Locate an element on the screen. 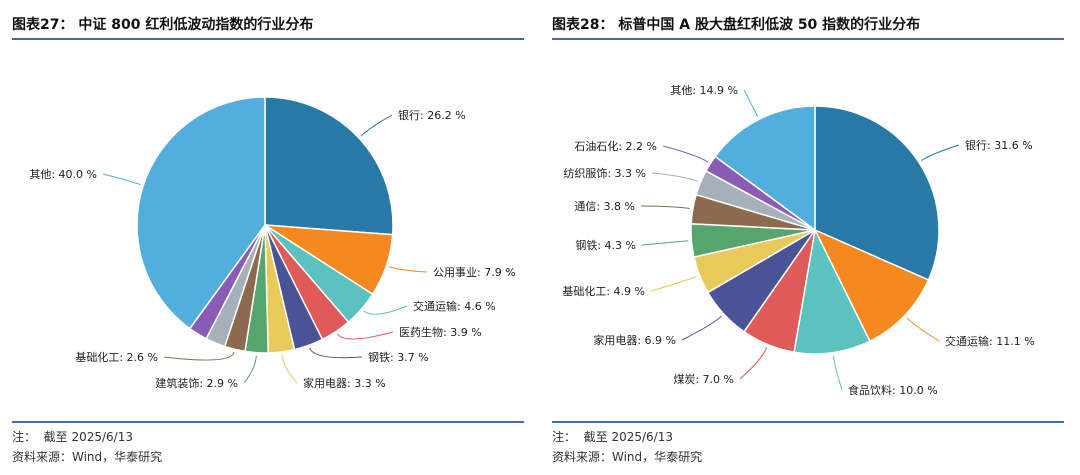 Image resolution: width=1080 pixels, height=475 pixels. data-label: 银行: 26.2 % is located at coordinates (432, 115).